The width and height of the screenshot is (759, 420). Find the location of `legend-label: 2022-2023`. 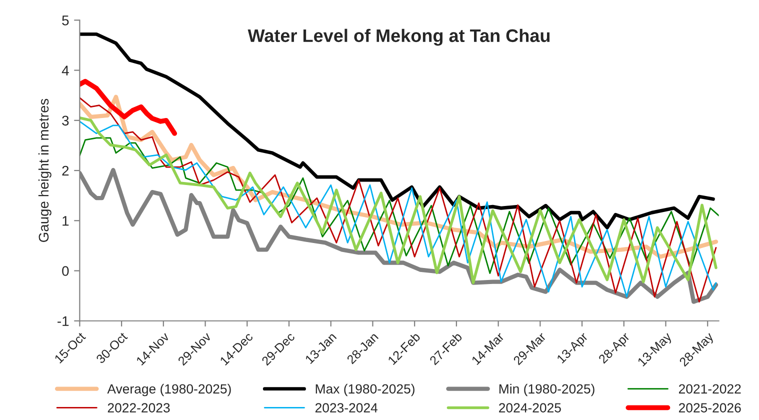

legend-label: 2022-2023 is located at coordinates (139, 407).